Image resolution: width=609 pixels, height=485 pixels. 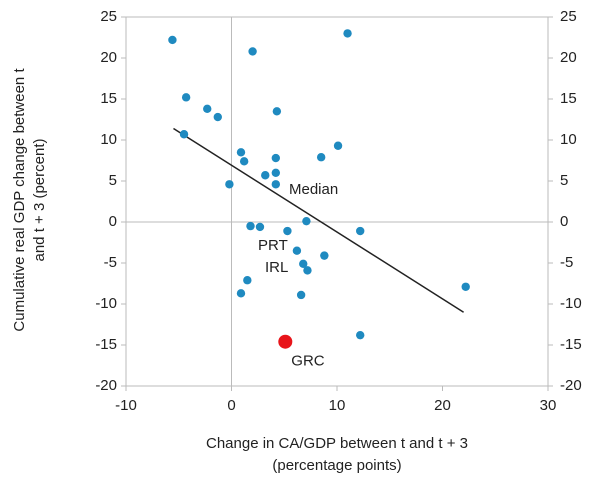 I want to click on highlight-label: GRC, so click(x=308, y=361).